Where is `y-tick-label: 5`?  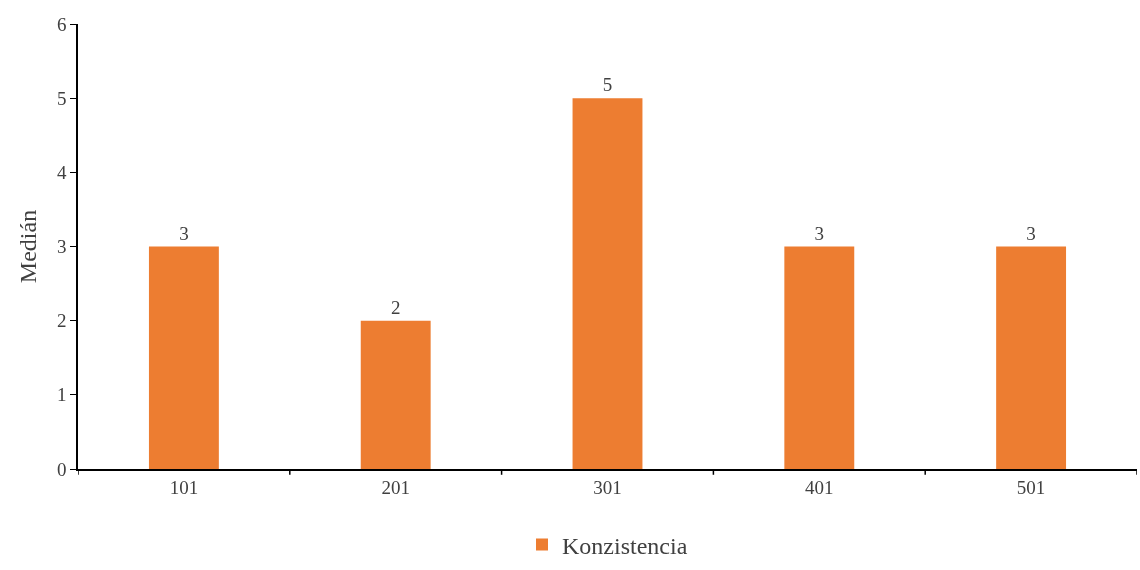
y-tick-label: 5 is located at coordinates (61, 98).